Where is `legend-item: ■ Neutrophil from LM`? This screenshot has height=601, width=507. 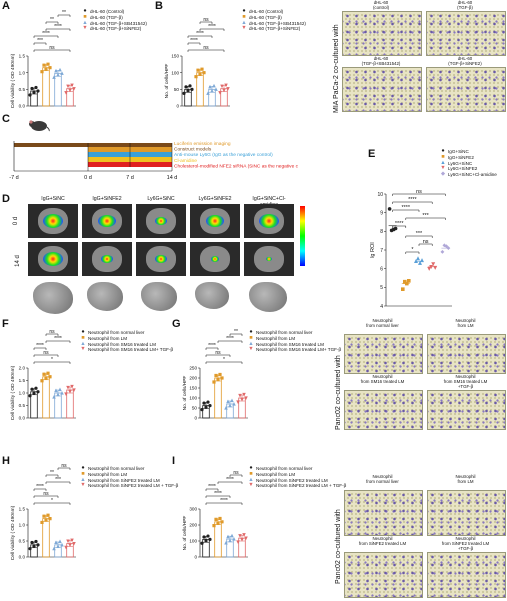 legend-item: ■ Neutrophil from LM is located at coordinates (129, 474).